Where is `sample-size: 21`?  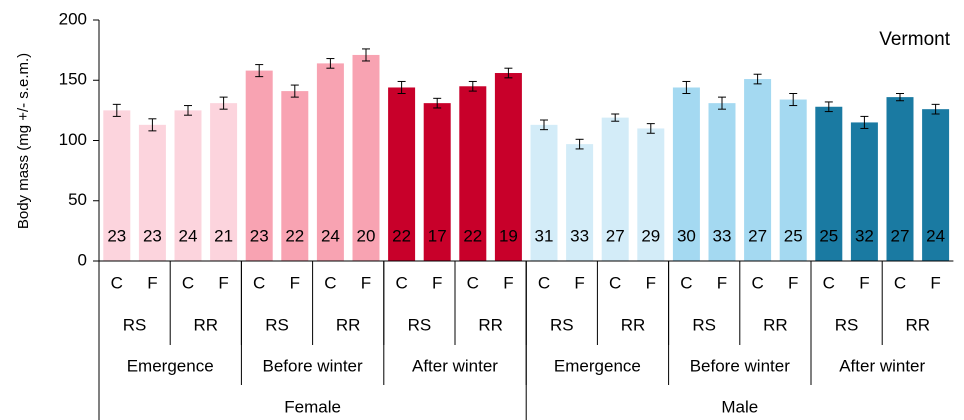 sample-size: 21 is located at coordinates (223, 235).